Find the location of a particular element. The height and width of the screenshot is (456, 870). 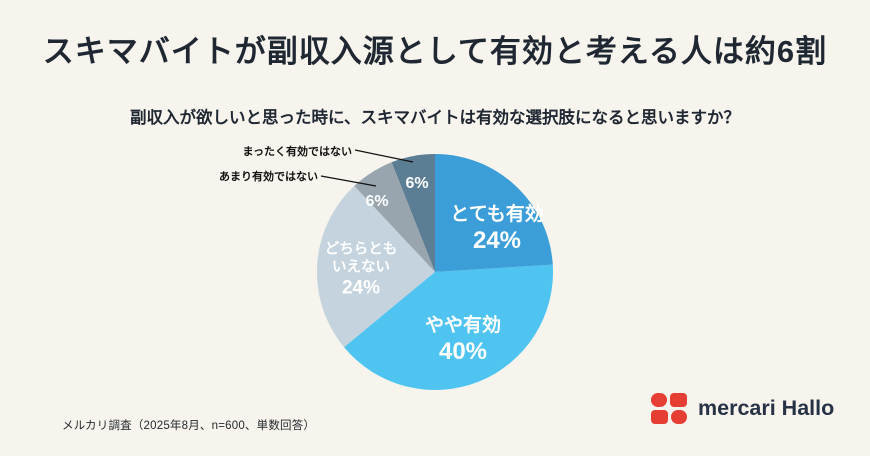

pie-percent-amari: 6% is located at coordinates (377, 202).